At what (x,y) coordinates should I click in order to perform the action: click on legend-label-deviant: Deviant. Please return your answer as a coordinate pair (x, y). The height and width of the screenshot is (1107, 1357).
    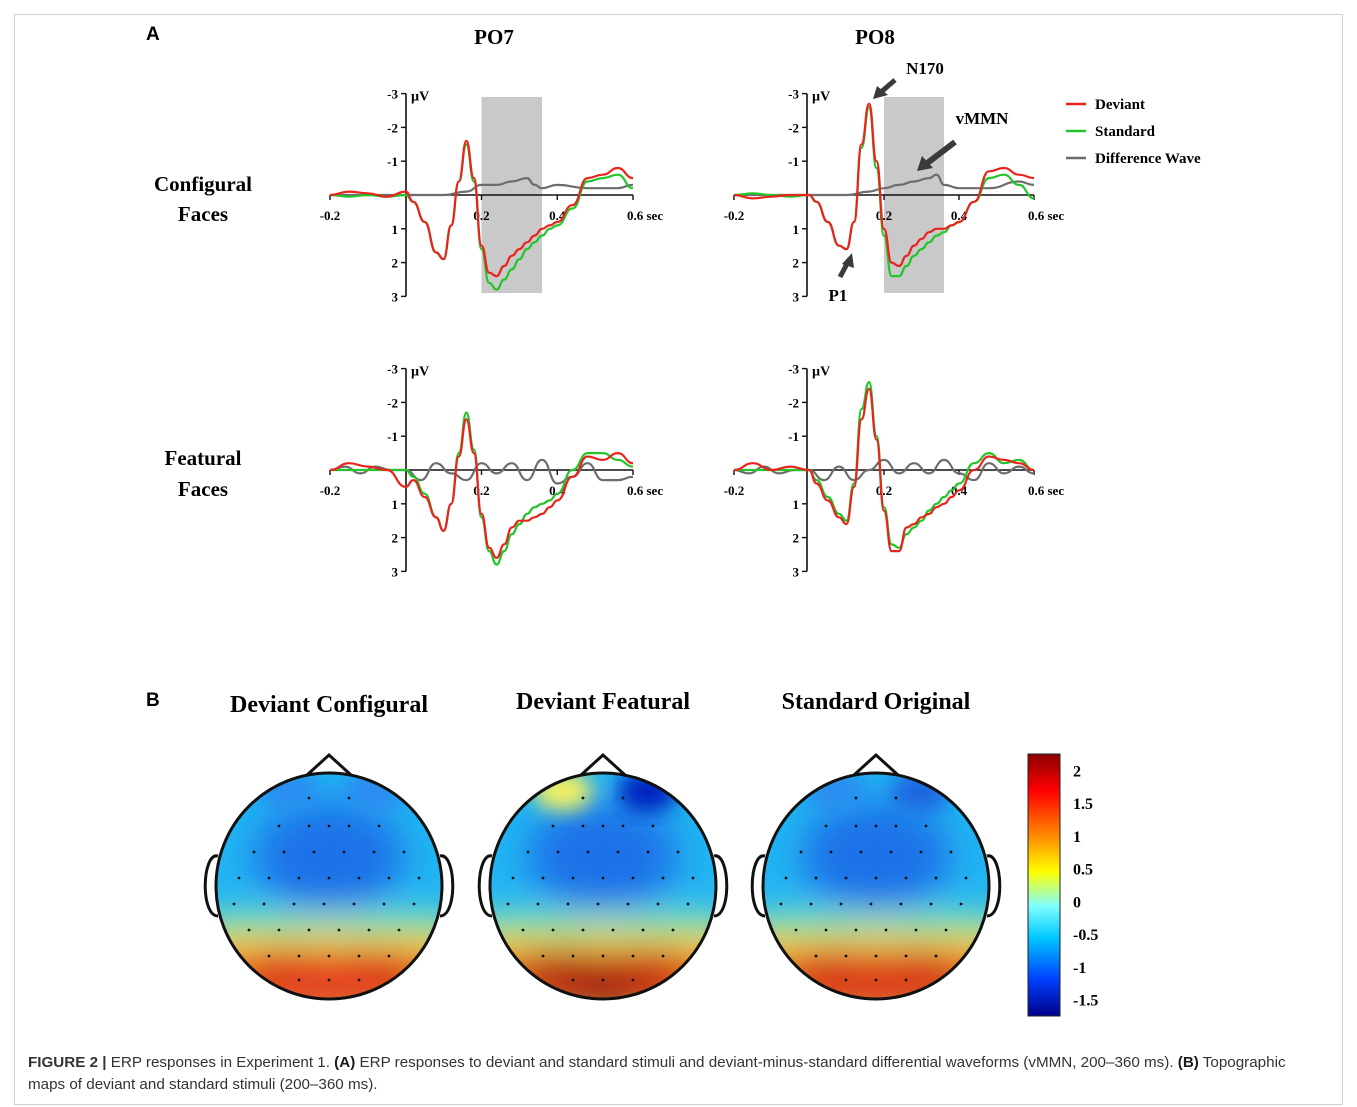
    Looking at the image, I should click on (1120, 105).